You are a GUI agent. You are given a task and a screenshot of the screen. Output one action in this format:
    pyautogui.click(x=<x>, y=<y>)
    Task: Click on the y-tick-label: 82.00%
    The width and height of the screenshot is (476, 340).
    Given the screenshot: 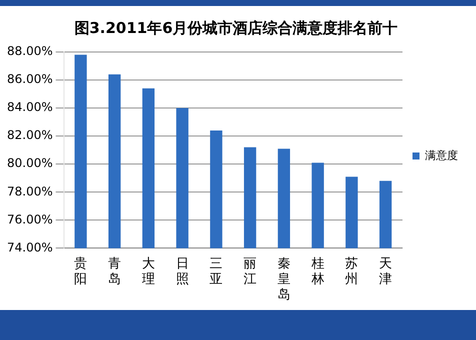 What is the action you would take?
    pyautogui.click(x=29, y=135)
    